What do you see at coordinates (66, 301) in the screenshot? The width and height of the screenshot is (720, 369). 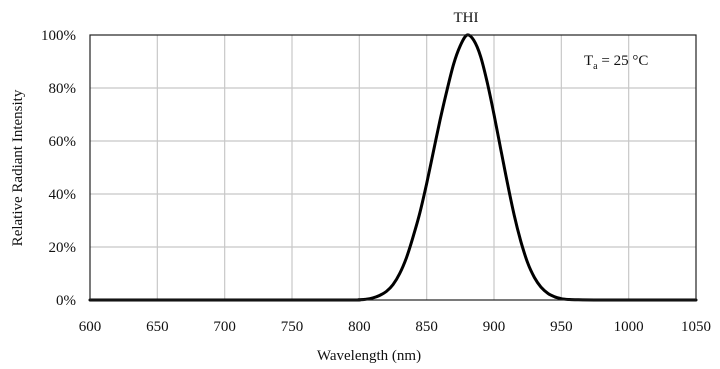 I see `y-tick-label: 0%` at bounding box center [66, 301].